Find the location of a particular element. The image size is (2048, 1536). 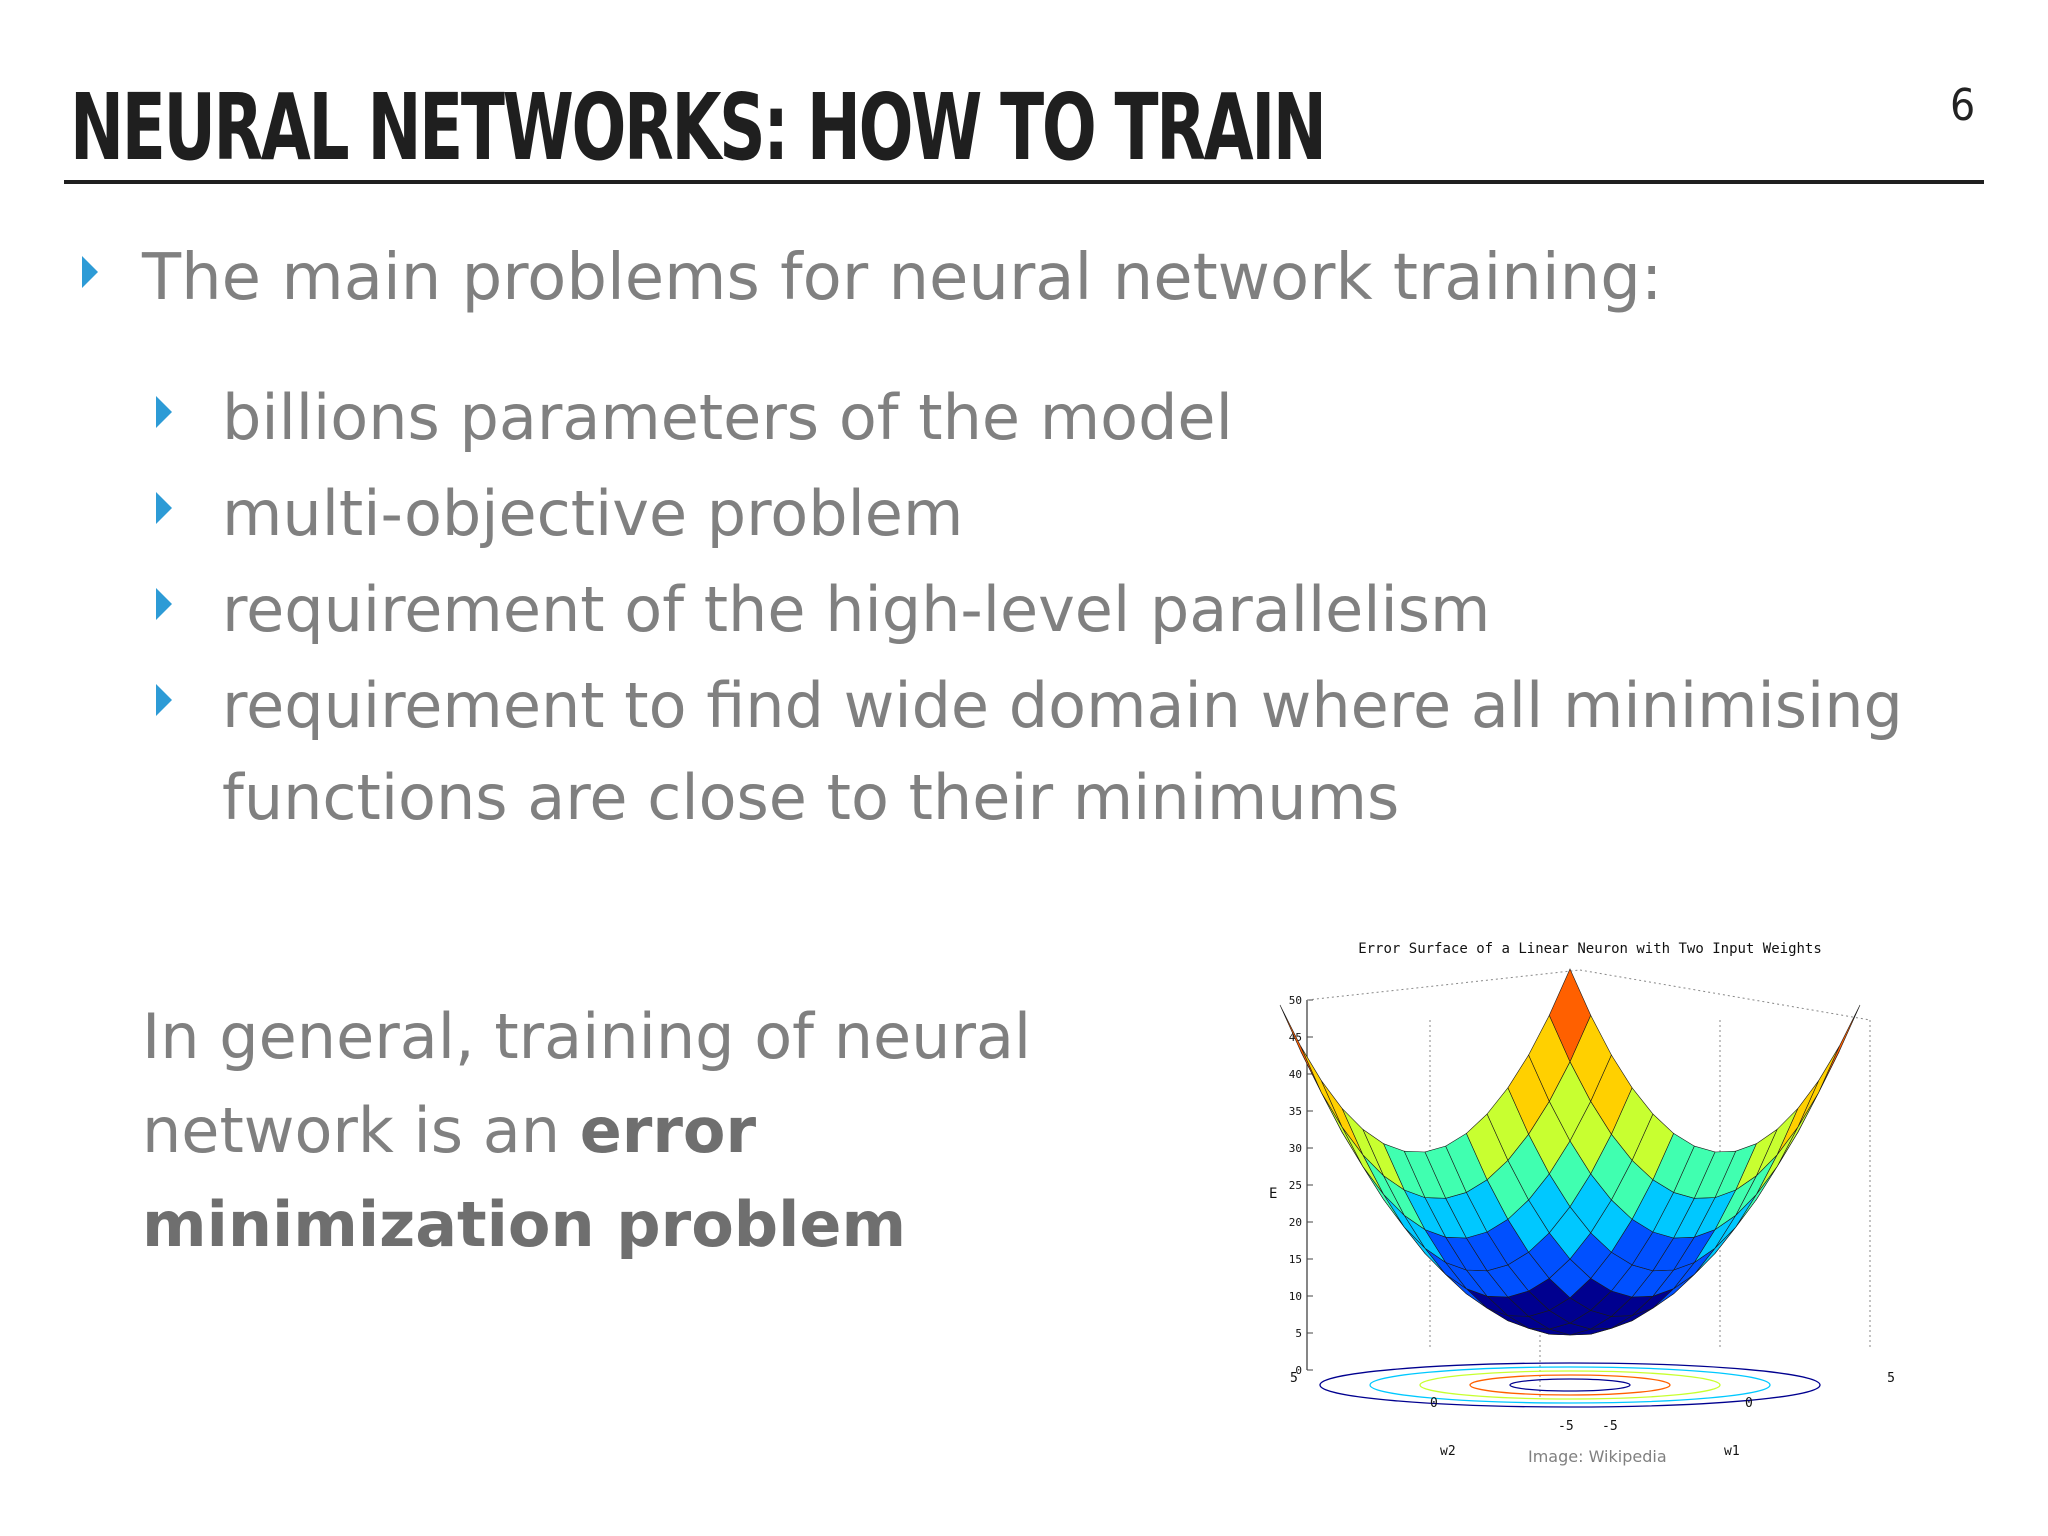

sub-bullet-text: billions parameters of the model is located at coordinates (727, 417).